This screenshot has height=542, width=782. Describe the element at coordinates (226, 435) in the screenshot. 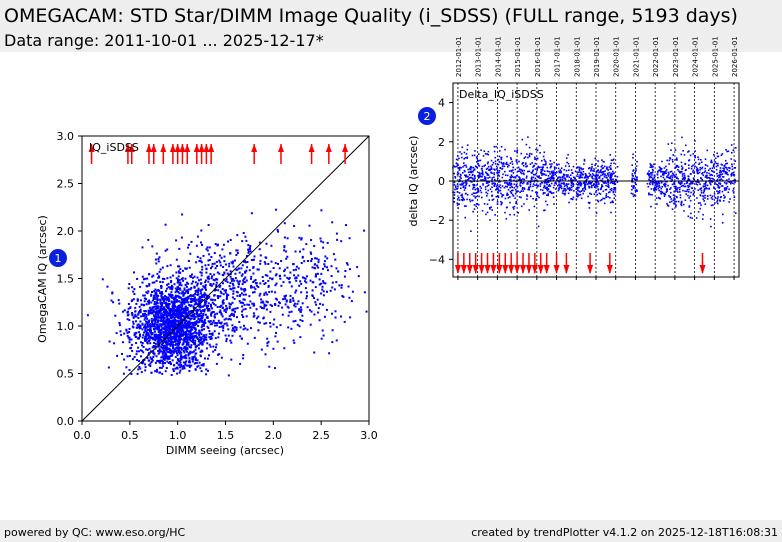

I see `x-tick-label: 1.5` at that location.